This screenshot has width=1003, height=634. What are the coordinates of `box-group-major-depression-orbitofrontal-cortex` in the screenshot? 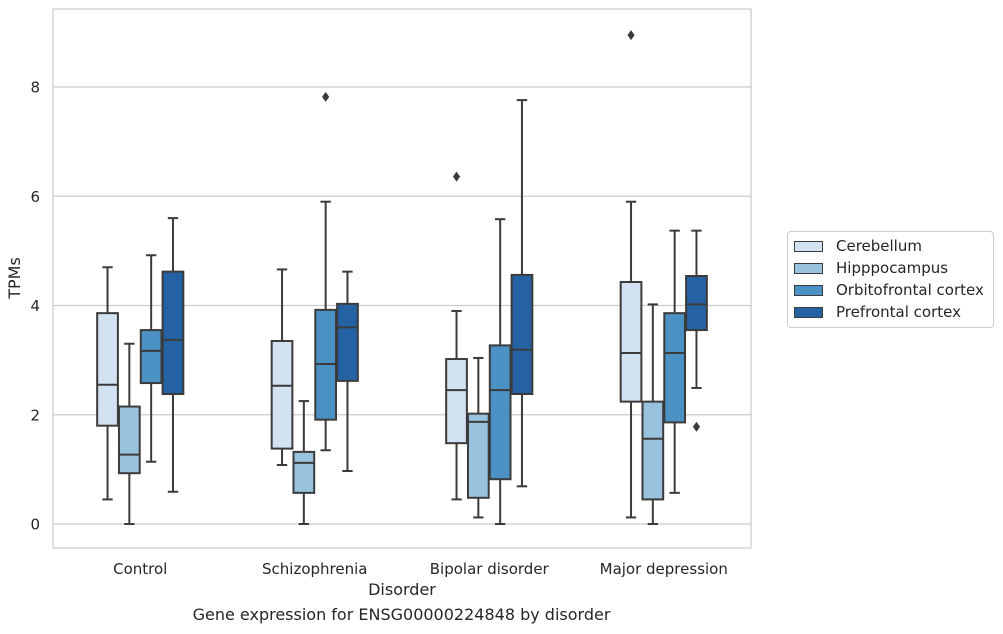 It's located at (675, 361).